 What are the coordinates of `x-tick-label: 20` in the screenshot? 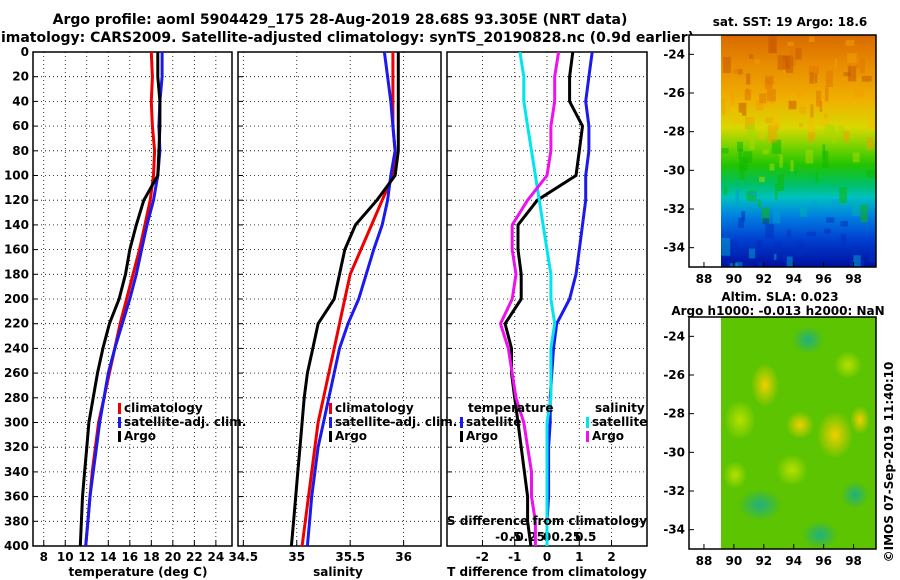 It's located at (172, 557).